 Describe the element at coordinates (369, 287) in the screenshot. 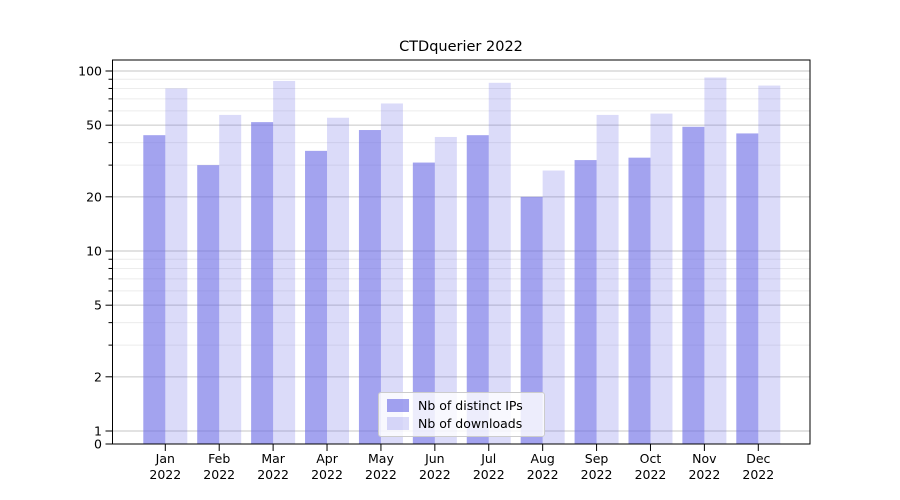

I see `bar-ips-may` at that location.